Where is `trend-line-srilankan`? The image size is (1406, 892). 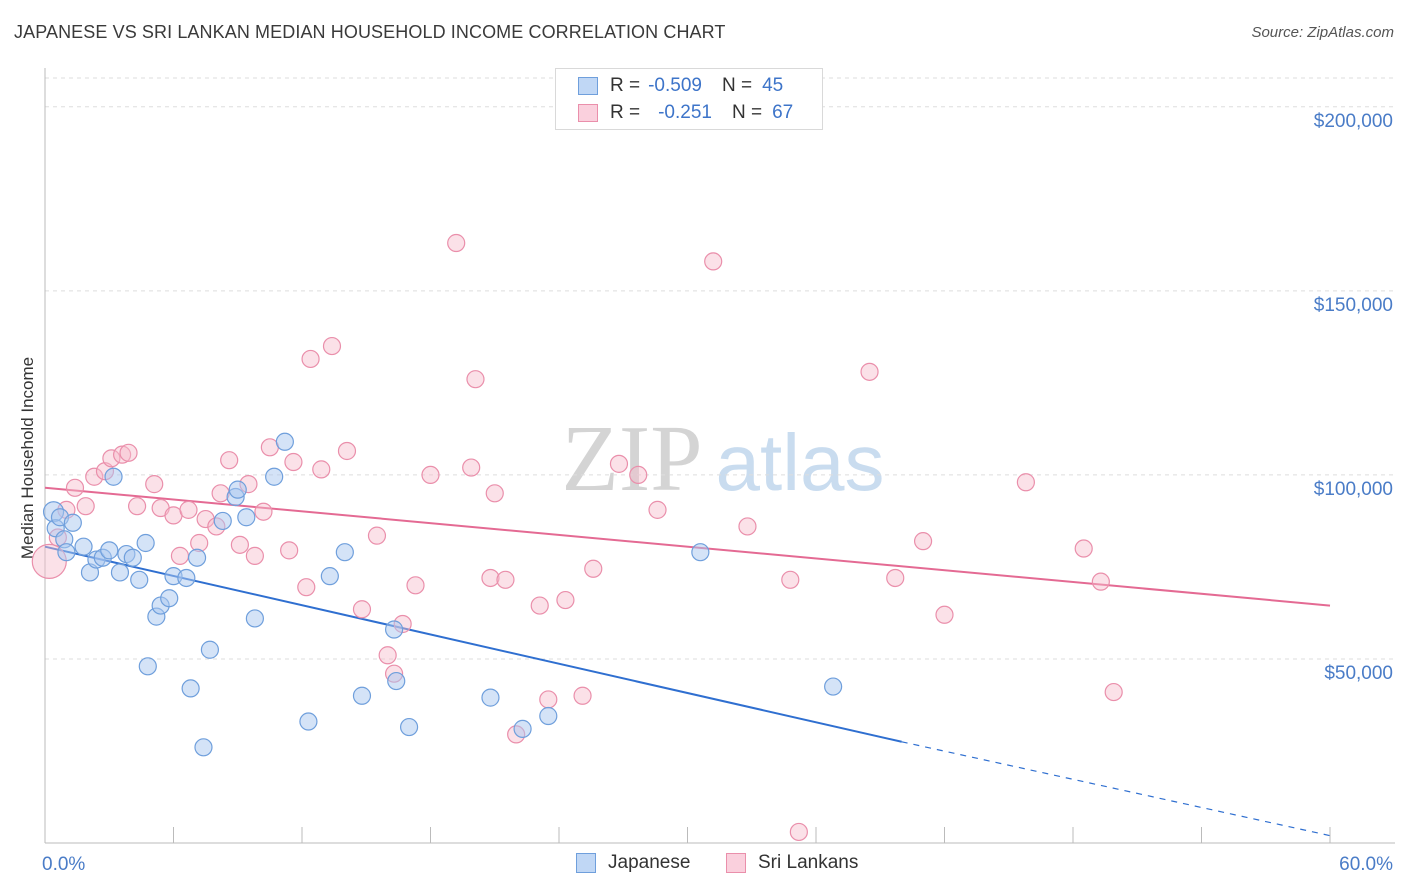
trend-line-srilankan is located at coordinates (687, 546).